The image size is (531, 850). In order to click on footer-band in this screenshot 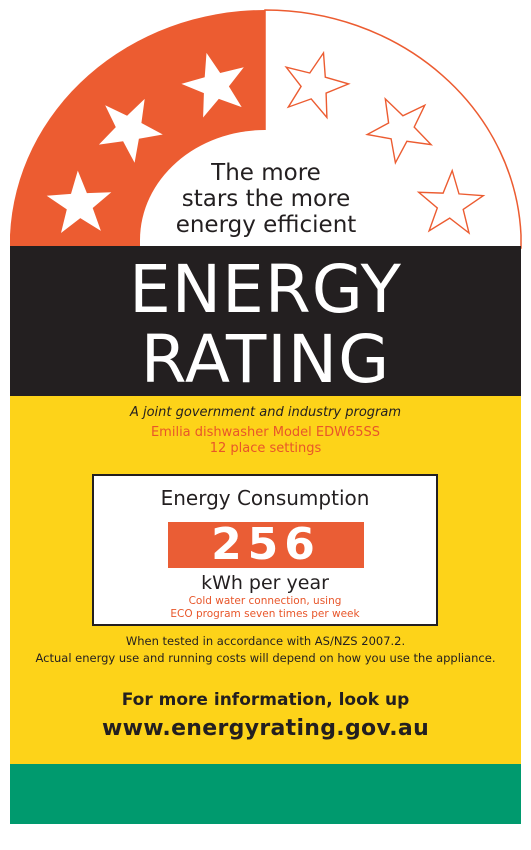, I will do `click(265, 794)`.